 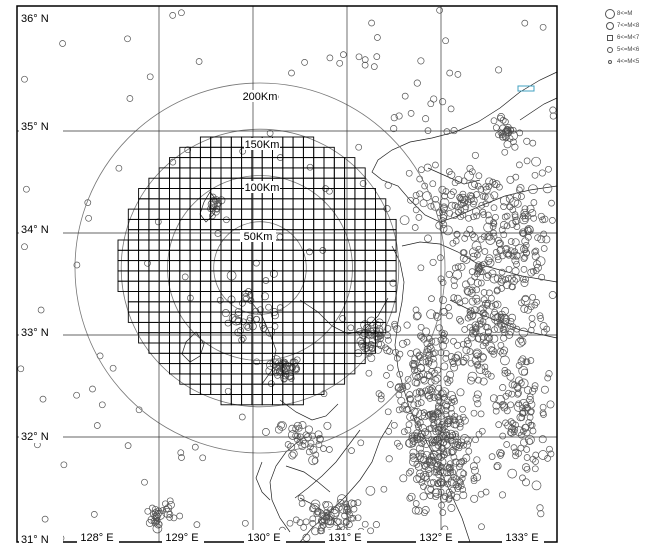 What do you see at coordinates (521, 538) in the screenshot?
I see `longitude-label: 133° E` at bounding box center [521, 538].